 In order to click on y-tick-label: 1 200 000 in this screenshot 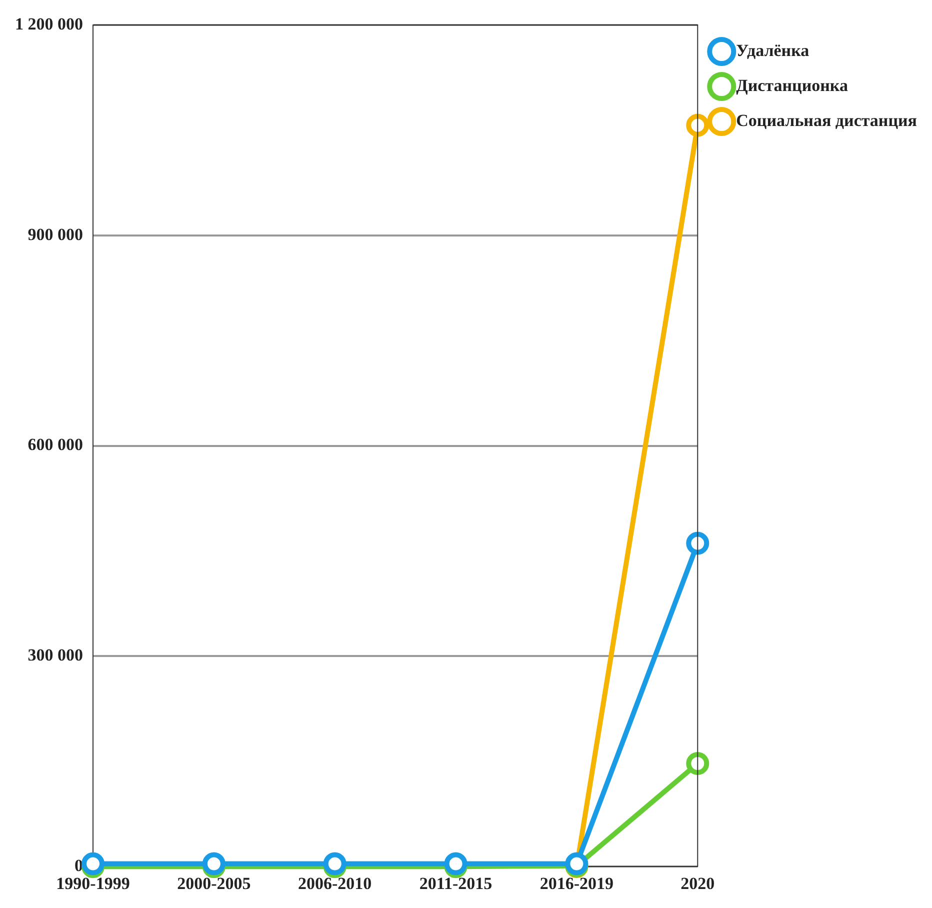, I will do `click(49, 24)`.